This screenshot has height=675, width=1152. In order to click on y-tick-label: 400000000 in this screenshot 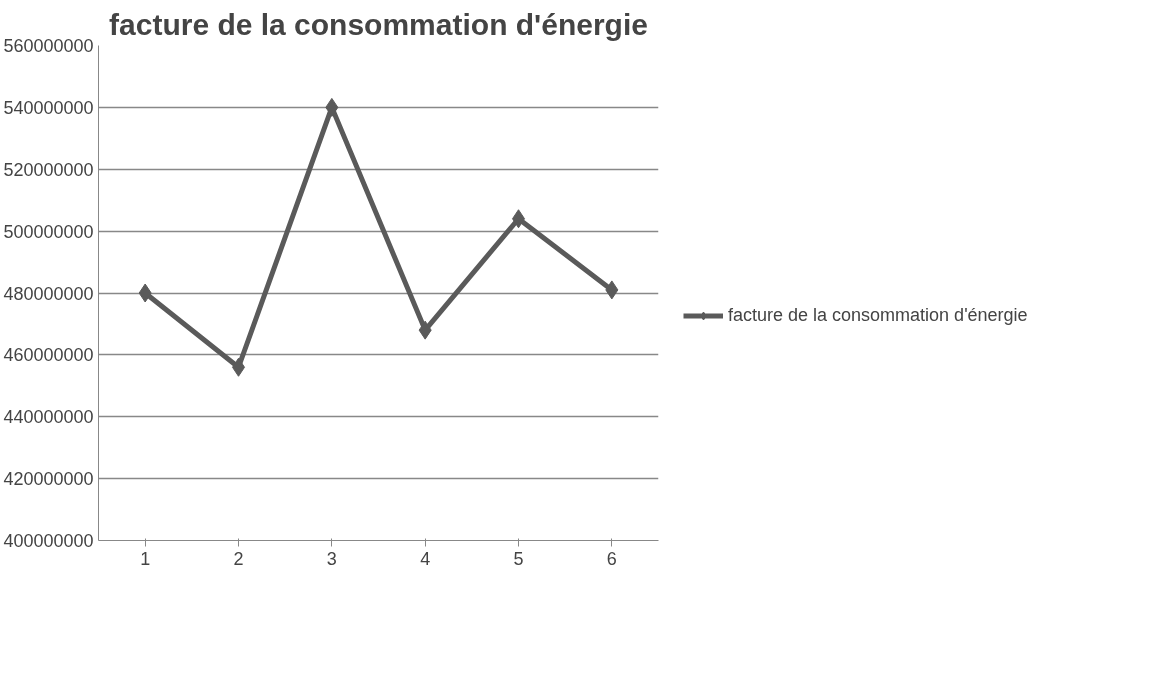, I will do `click(48, 541)`.